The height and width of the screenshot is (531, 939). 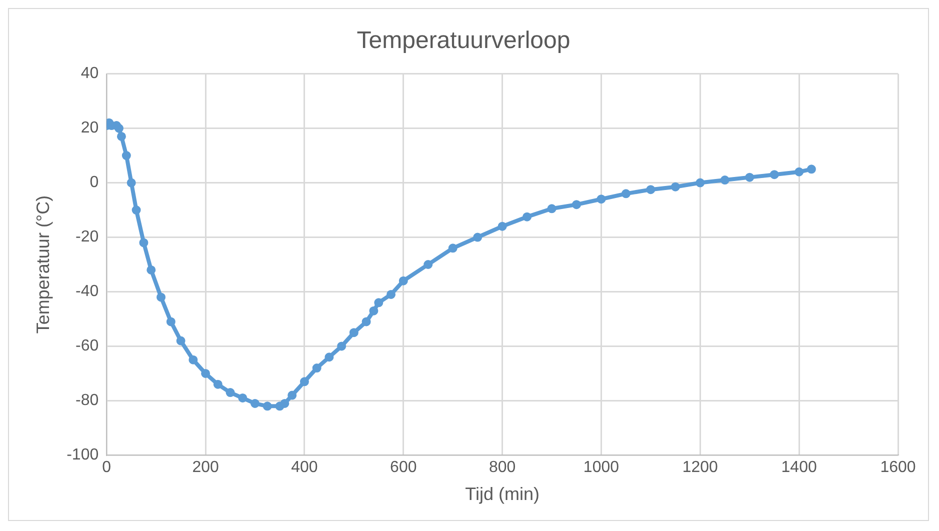 What do you see at coordinates (403, 467) in the screenshot?
I see `x-tick-label: 600` at bounding box center [403, 467].